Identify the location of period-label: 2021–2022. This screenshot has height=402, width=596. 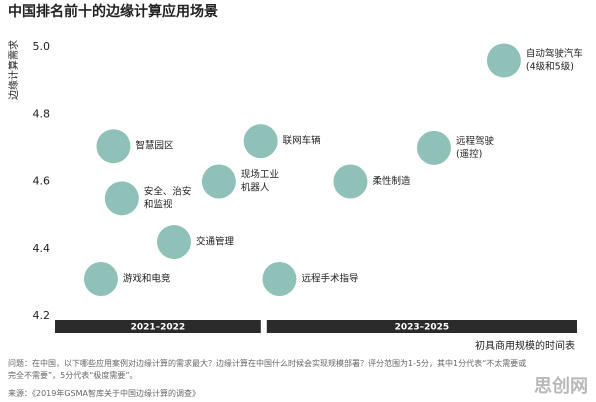
(158, 328).